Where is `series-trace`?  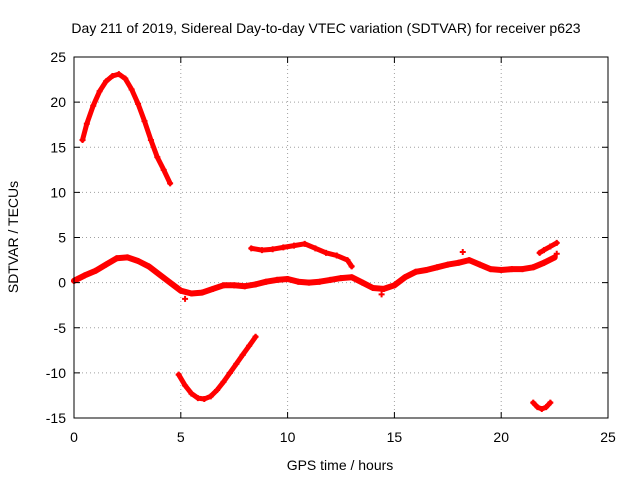 series-trace is located at coordinates (314, 275).